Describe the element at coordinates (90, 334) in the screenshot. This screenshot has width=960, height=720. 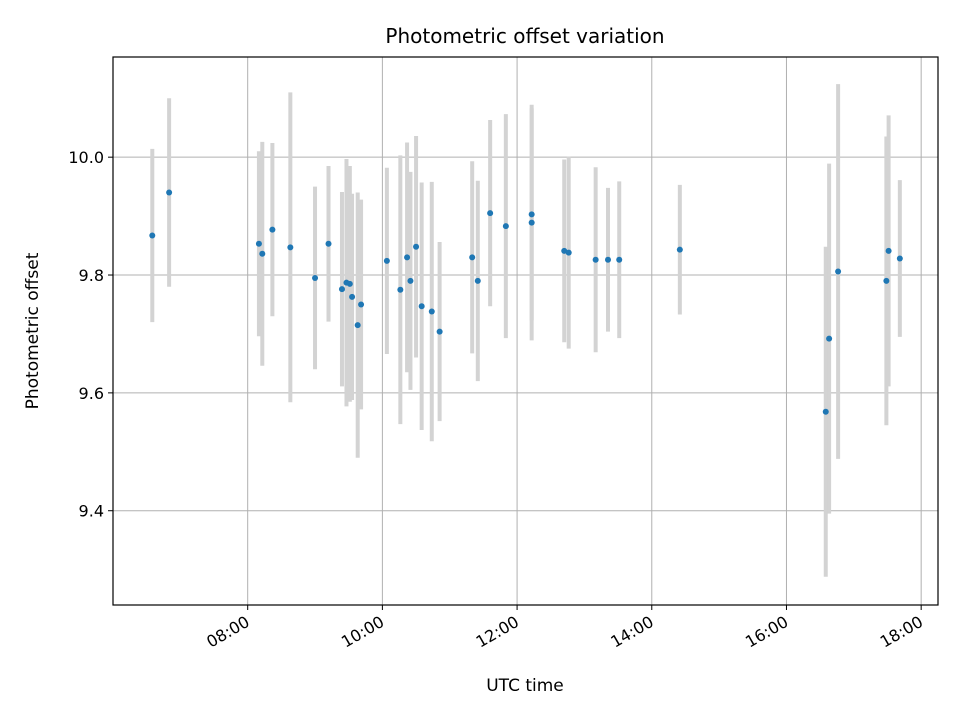
I see `y-axis-ticks: 9.4 9.6 9.8 10.0` at that location.